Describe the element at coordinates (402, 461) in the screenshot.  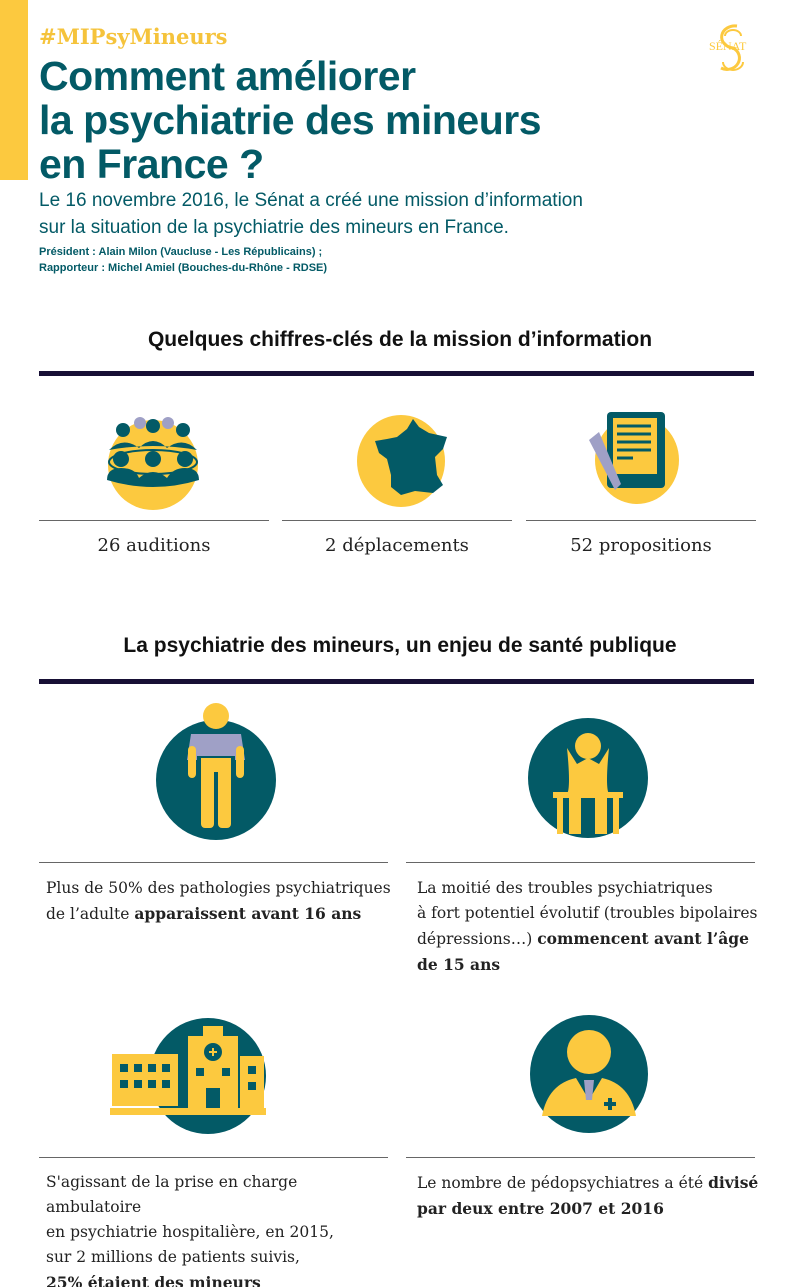
I see `france-map-icon` at that location.